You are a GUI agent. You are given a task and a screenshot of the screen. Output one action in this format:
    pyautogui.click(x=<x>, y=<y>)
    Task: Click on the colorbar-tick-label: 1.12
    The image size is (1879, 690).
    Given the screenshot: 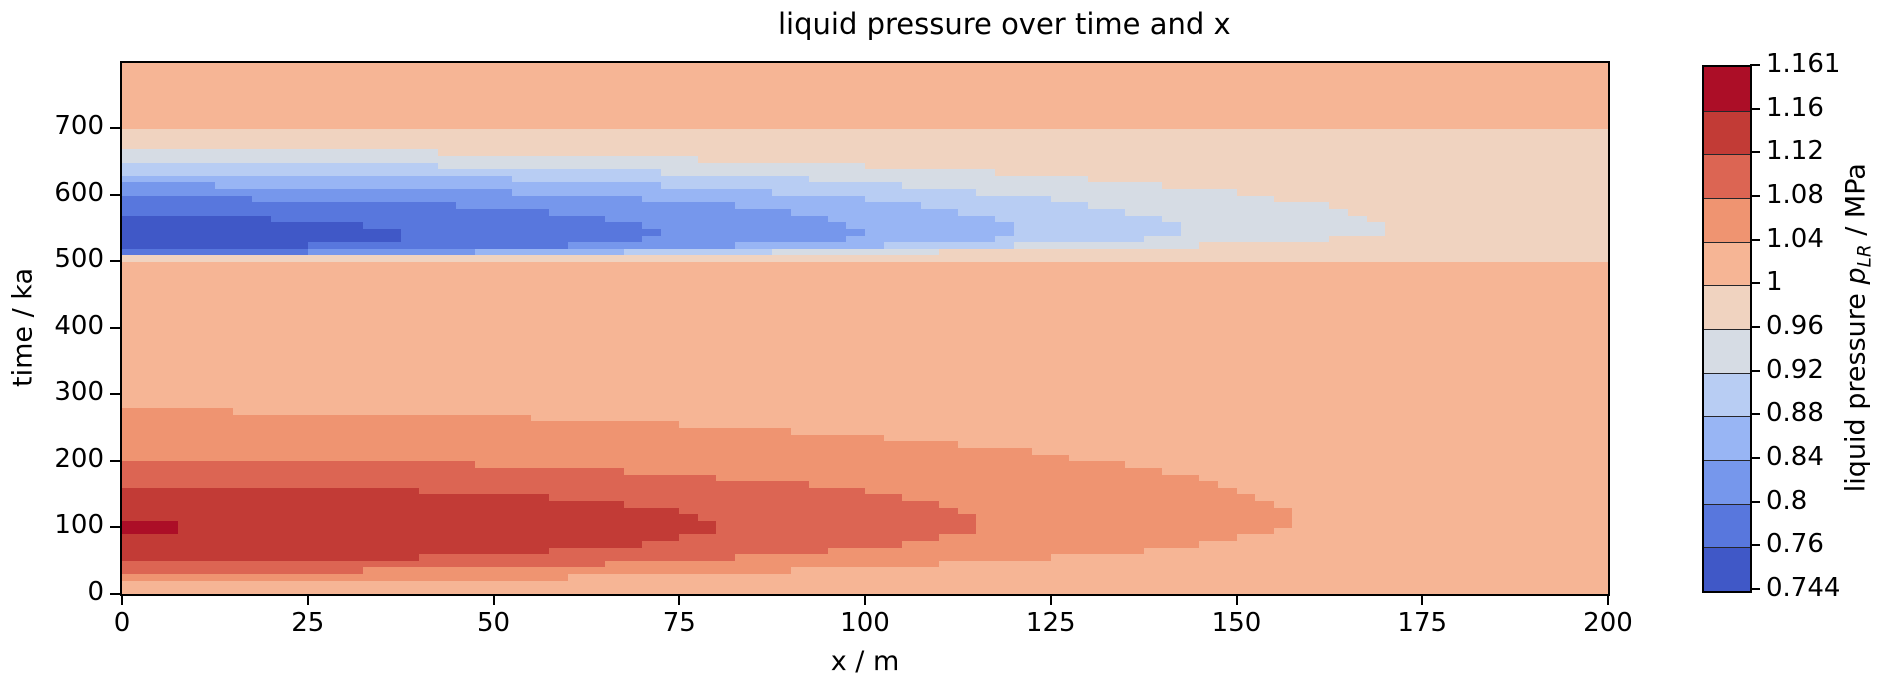 What is the action you would take?
    pyautogui.click(x=1795, y=151)
    